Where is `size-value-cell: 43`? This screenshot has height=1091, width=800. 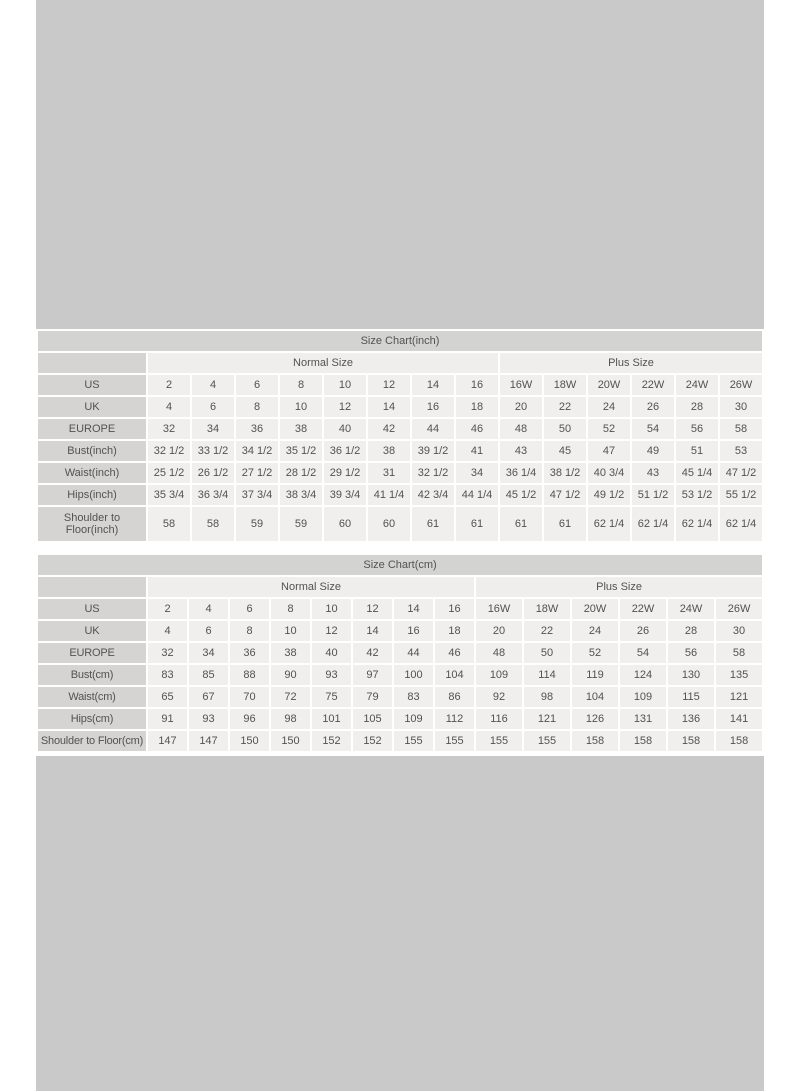
size-value-cell: 43 is located at coordinates (653, 473).